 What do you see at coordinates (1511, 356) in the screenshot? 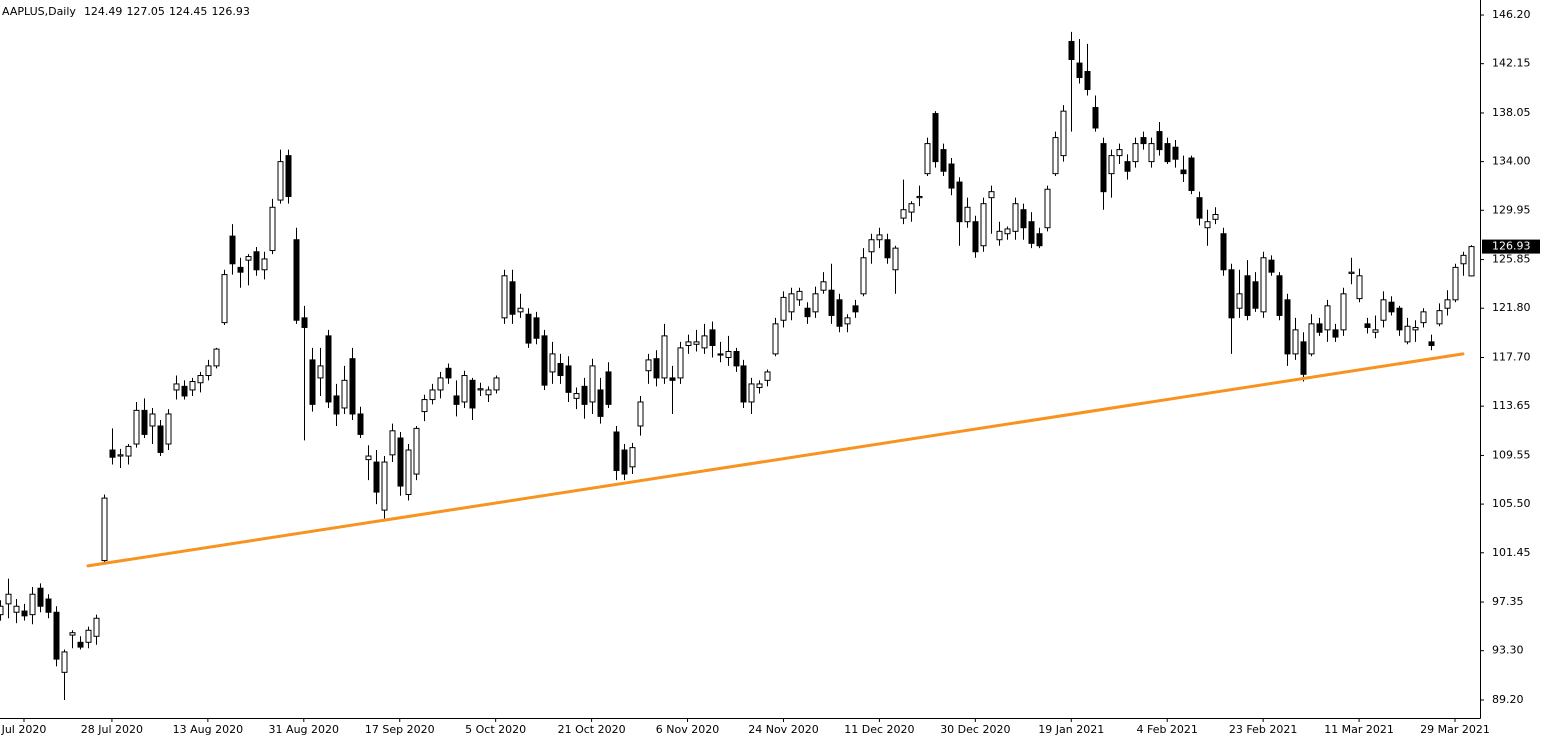
I see `y-tick-label: 117.70` at bounding box center [1511, 356].